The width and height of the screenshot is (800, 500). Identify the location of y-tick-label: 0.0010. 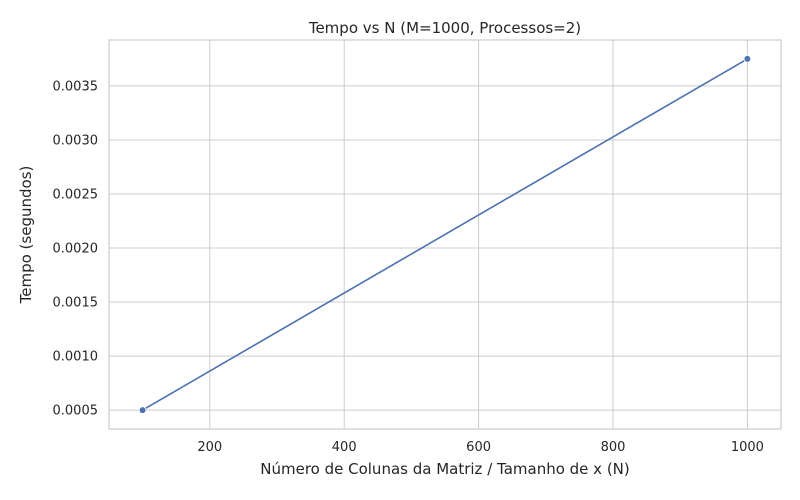
(76, 357).